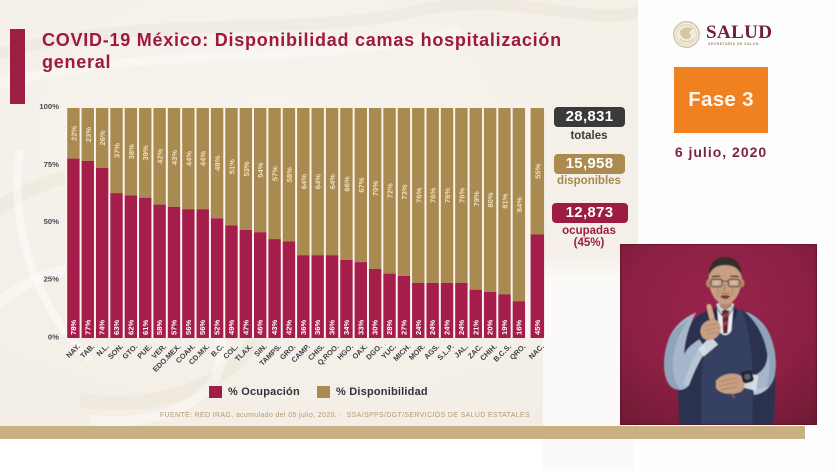 The height and width of the screenshot is (471, 835). What do you see at coordinates (537, 327) in the screenshot?
I see `svg-text: 45%` at bounding box center [537, 327].